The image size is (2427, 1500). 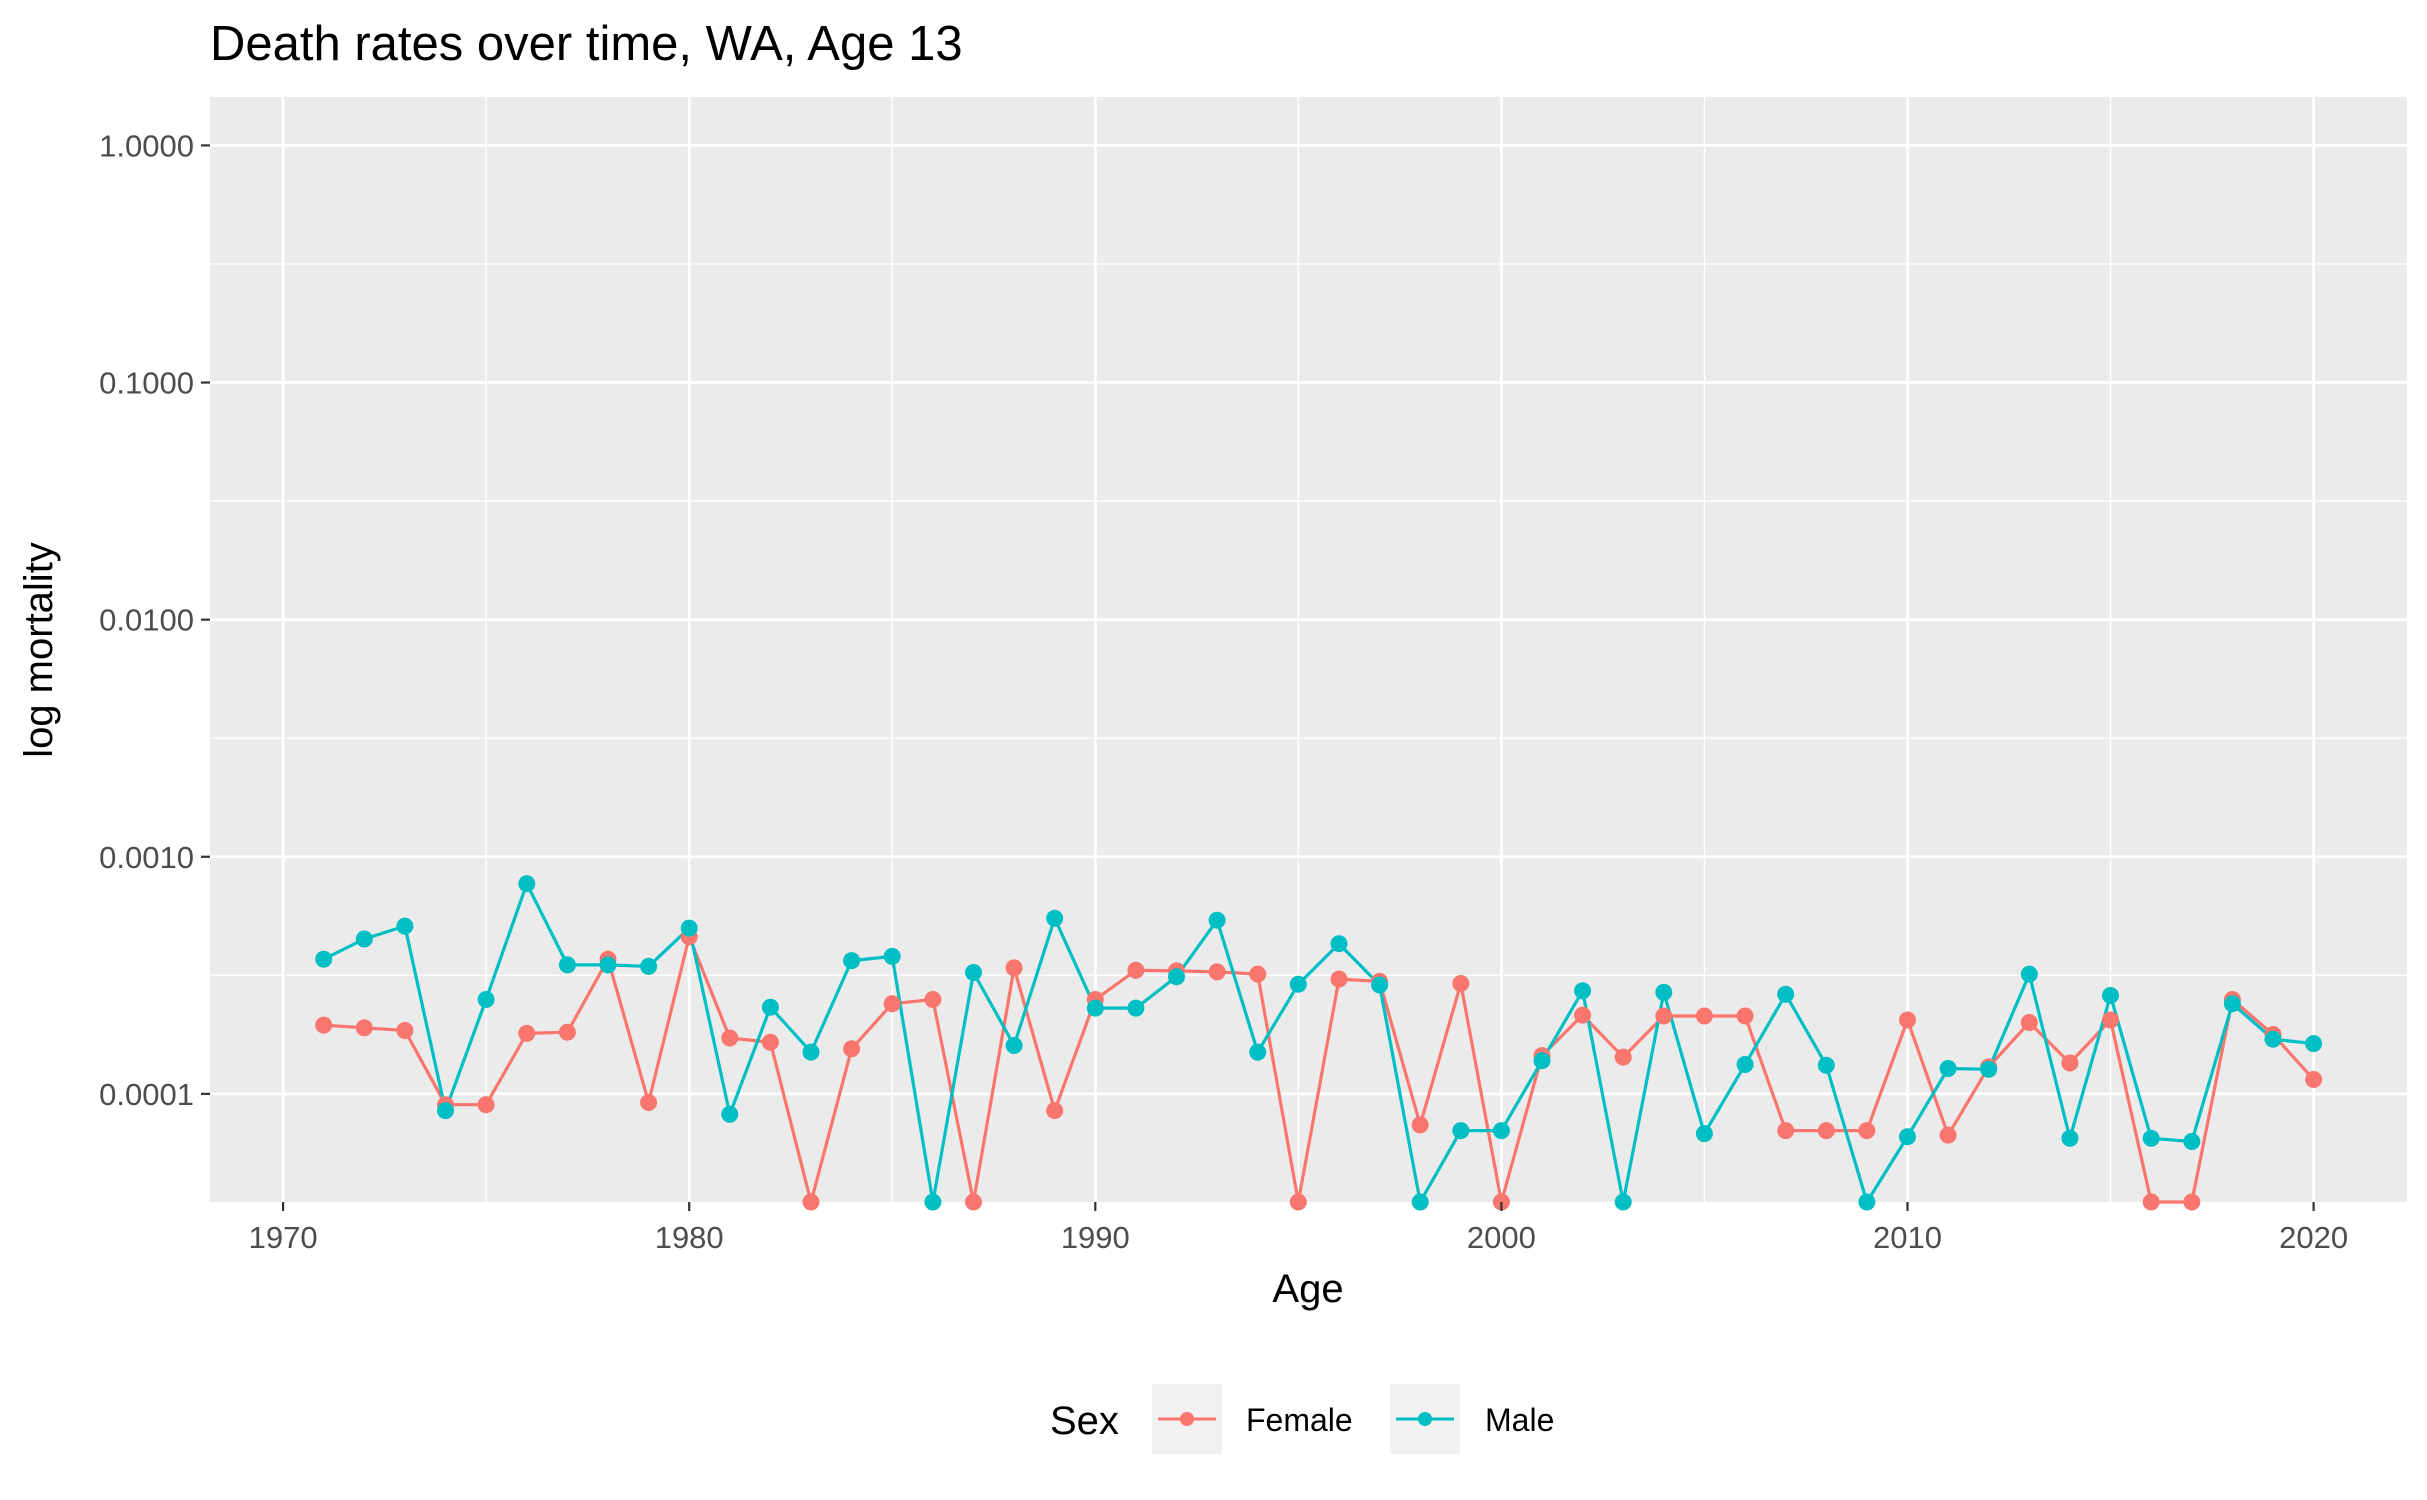 I want to click on x-tick-label: 2020, so click(x=2313, y=1237).